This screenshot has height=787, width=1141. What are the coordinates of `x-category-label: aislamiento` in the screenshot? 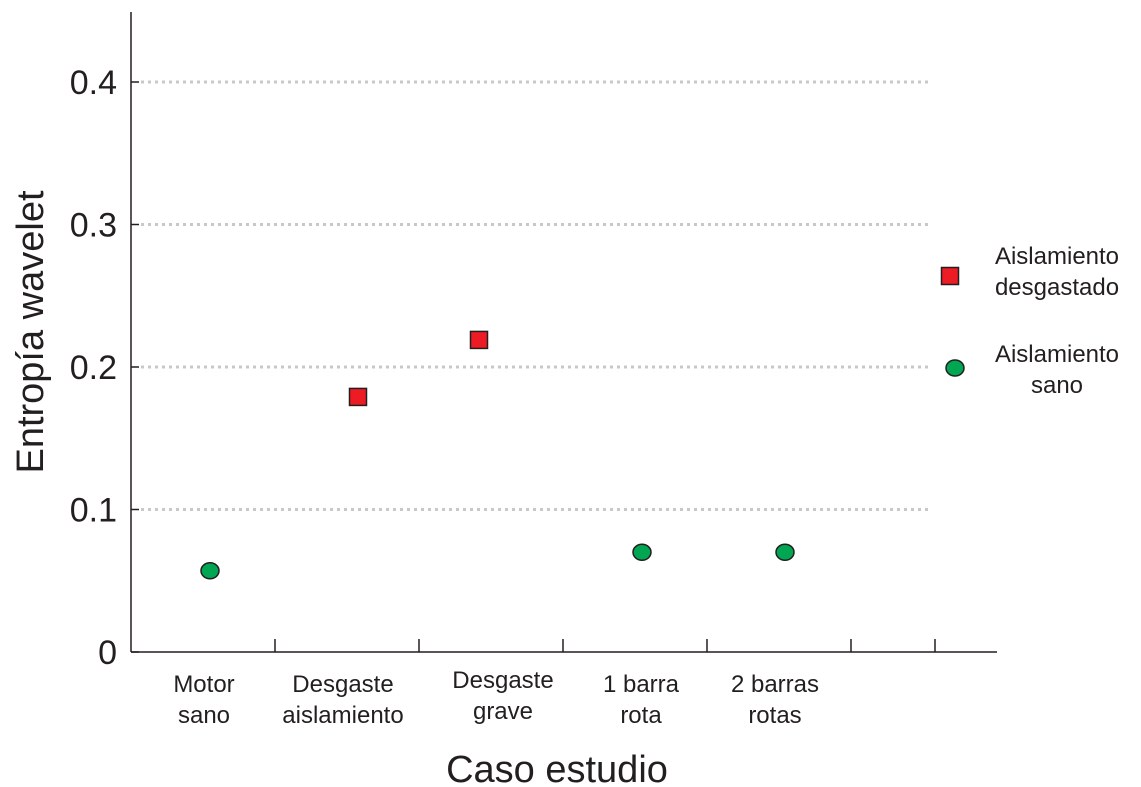 It's located at (342, 715).